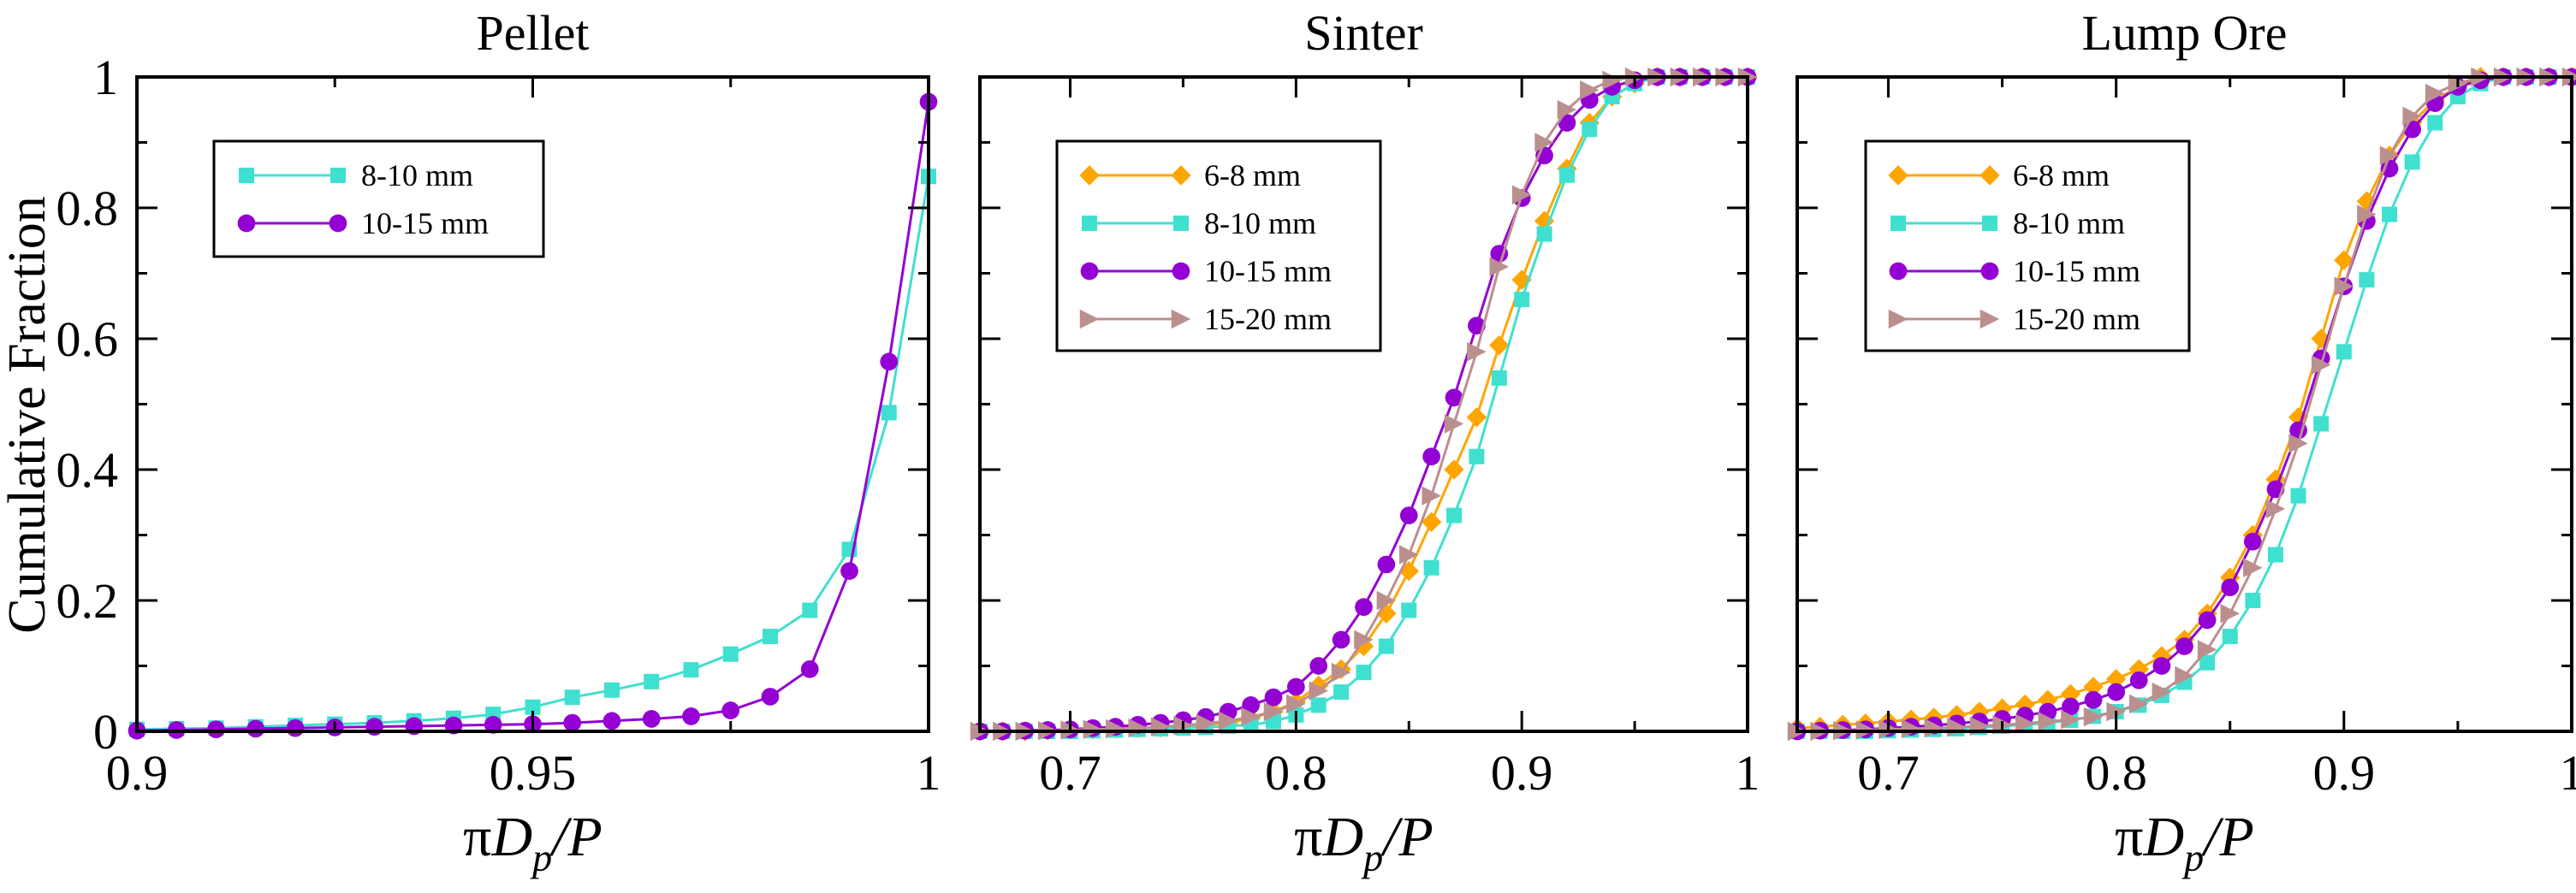 The width and height of the screenshot is (2576, 893). What do you see at coordinates (532, 33) in the screenshot?
I see `chart-title: Pellet` at bounding box center [532, 33].